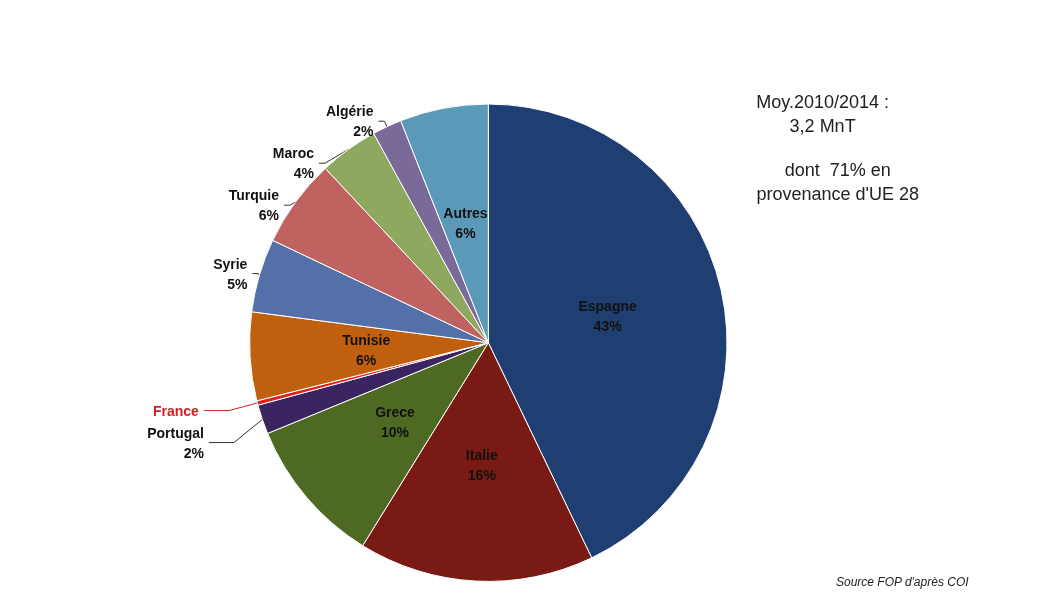  What do you see at coordinates (607, 305) in the screenshot?
I see `slice-label: Espagne` at bounding box center [607, 305].